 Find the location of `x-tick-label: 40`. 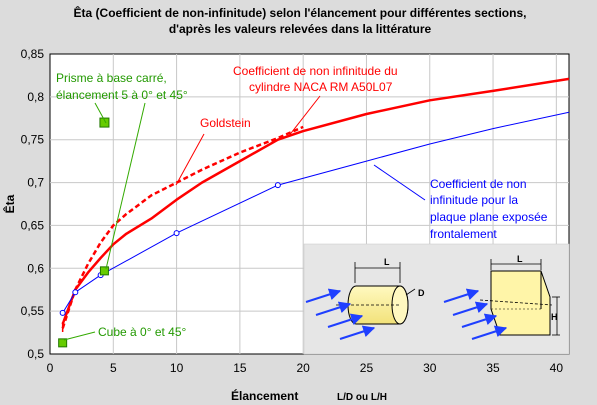

x-tick-label: 40 is located at coordinates (557, 368).